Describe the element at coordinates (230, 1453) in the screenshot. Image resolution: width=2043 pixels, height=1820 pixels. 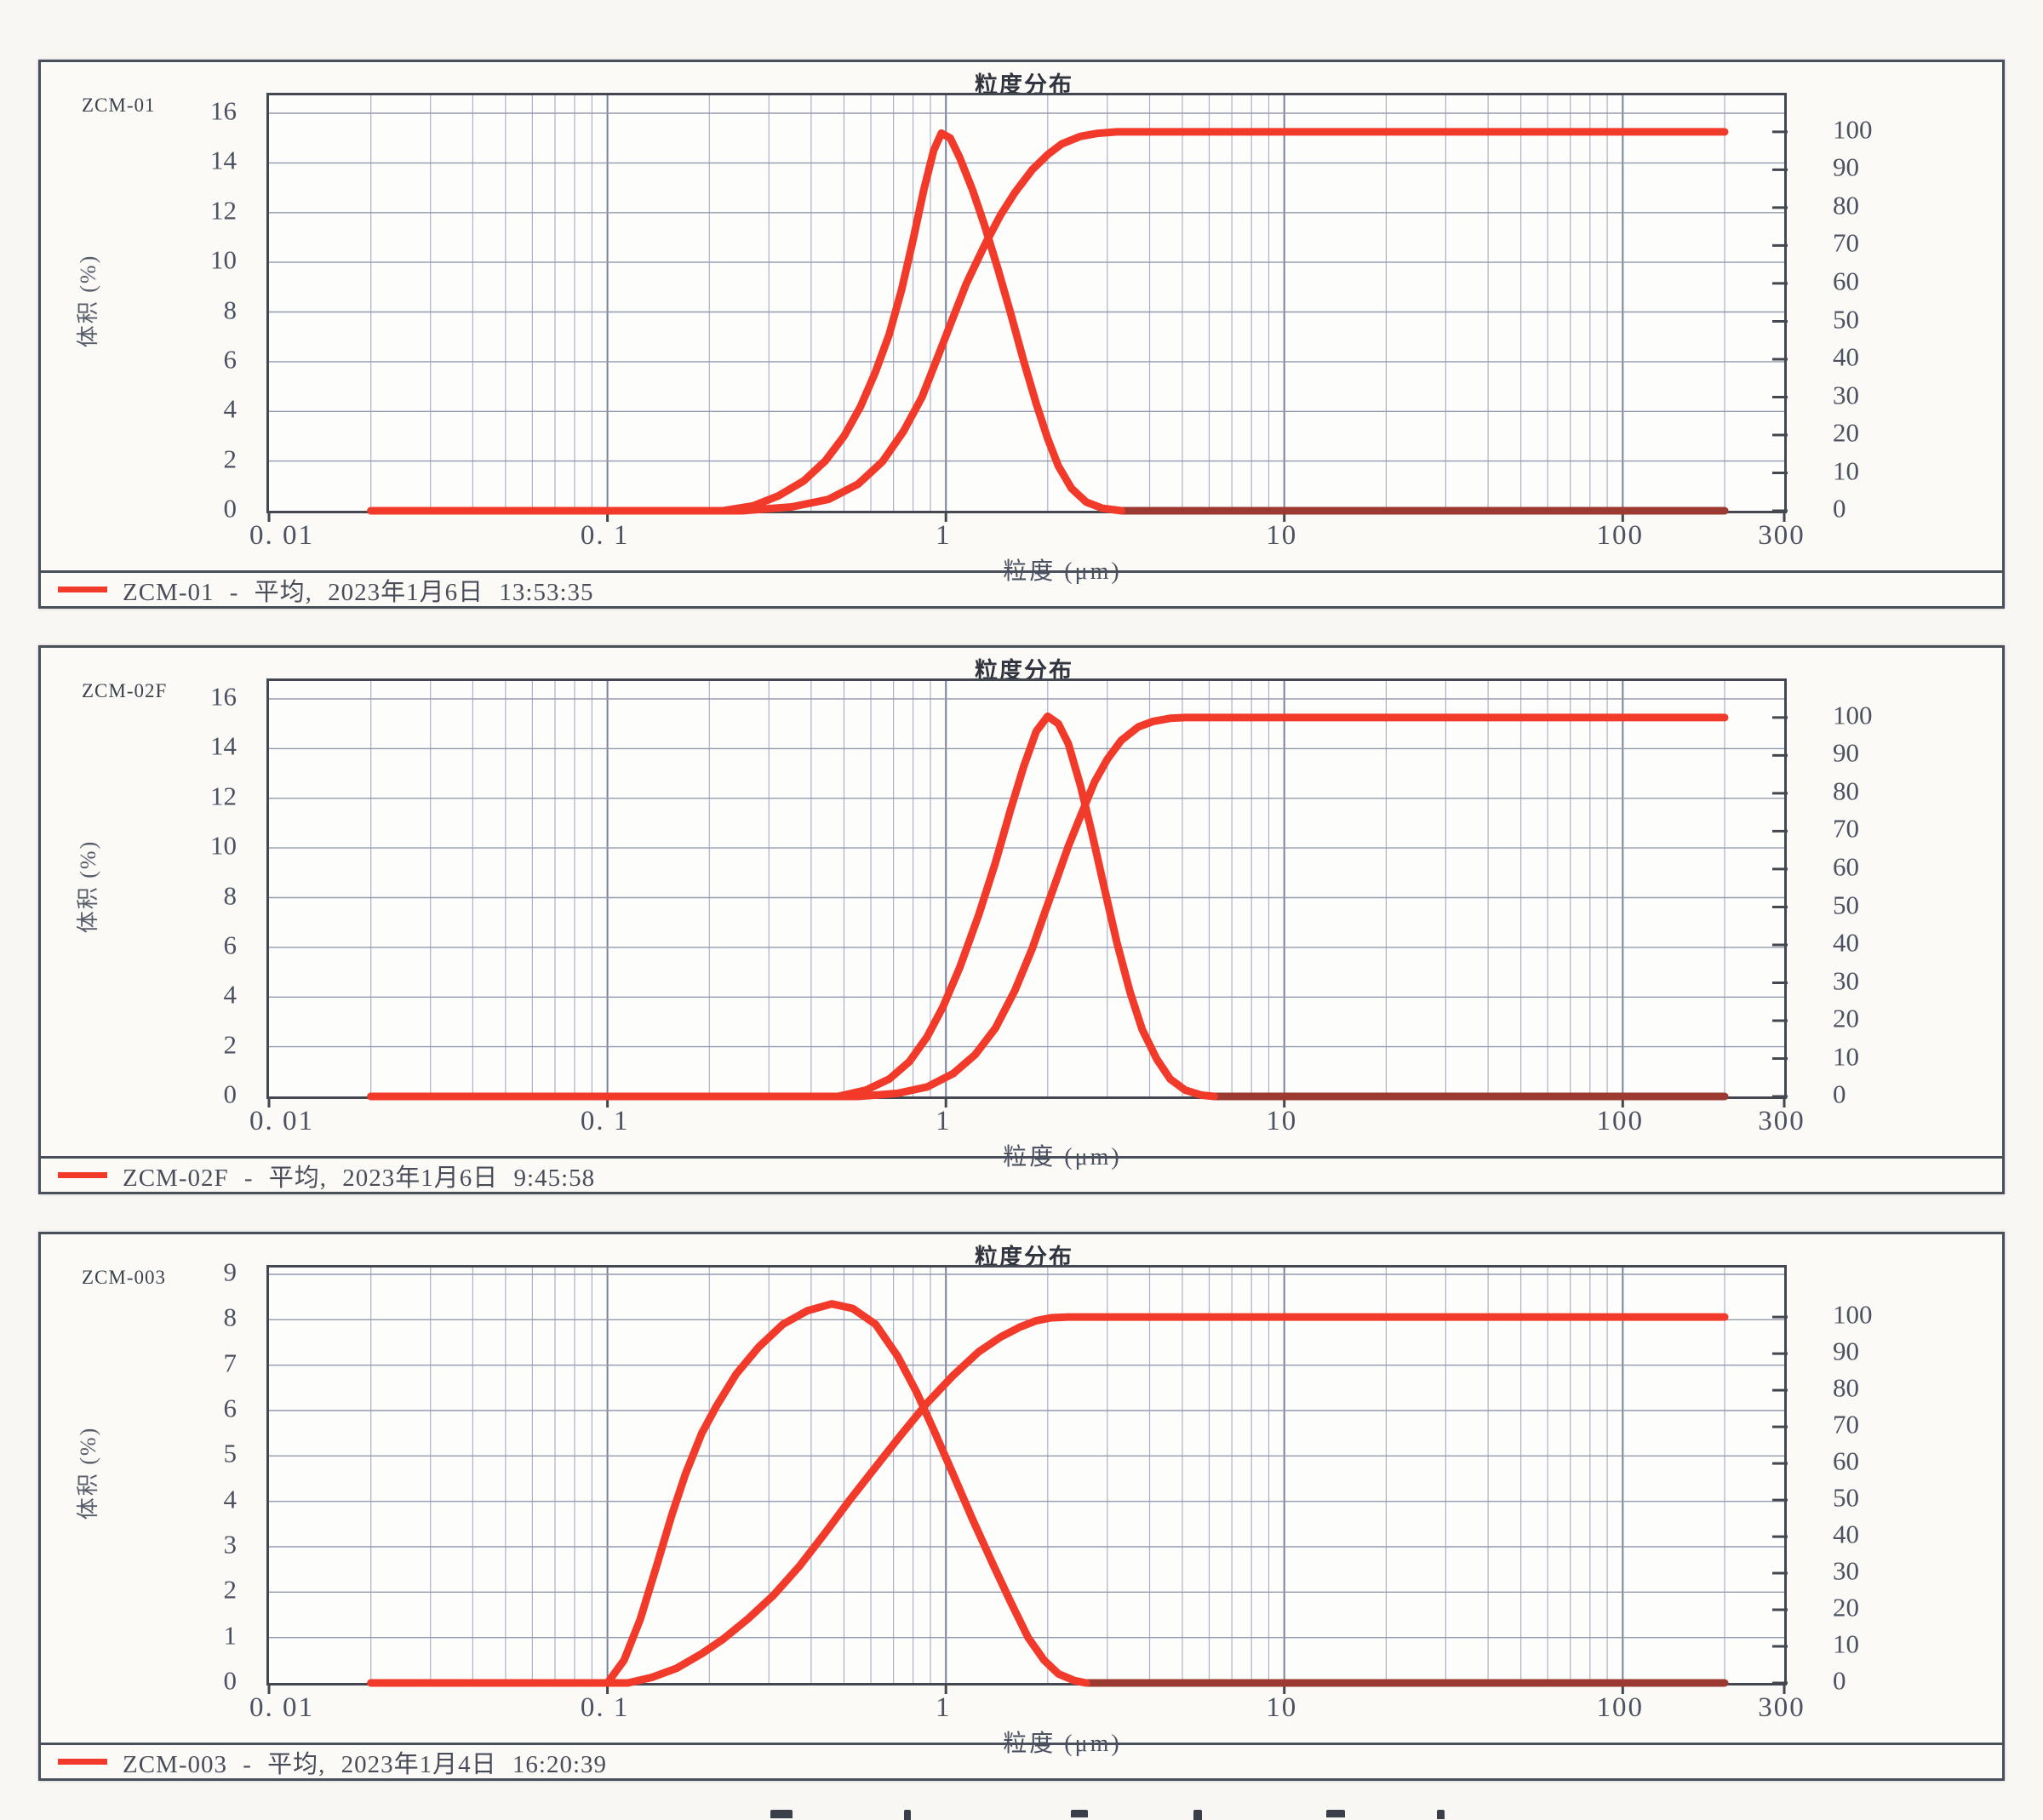
I see `y-tick-label-left: 5` at that location.